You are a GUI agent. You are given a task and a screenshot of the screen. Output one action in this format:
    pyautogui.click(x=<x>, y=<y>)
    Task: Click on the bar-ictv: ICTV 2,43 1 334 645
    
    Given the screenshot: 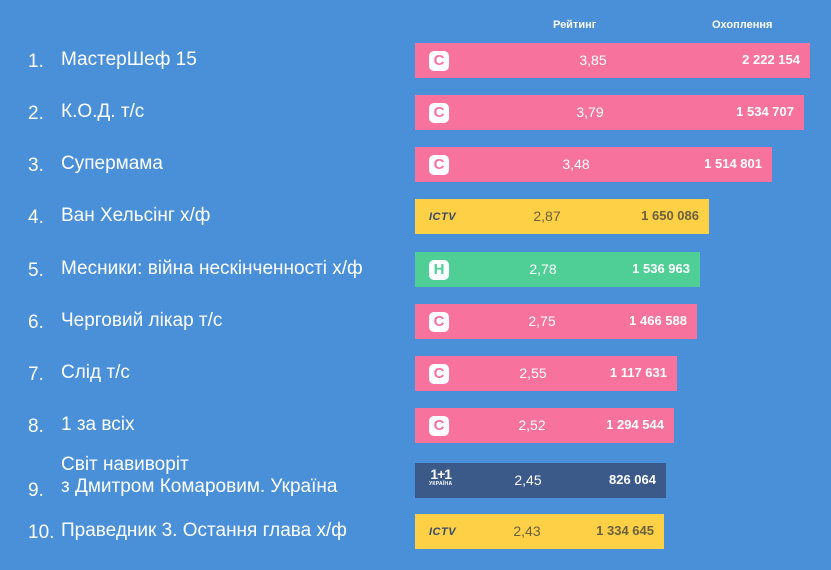 What is the action you would take?
    pyautogui.click(x=539, y=531)
    